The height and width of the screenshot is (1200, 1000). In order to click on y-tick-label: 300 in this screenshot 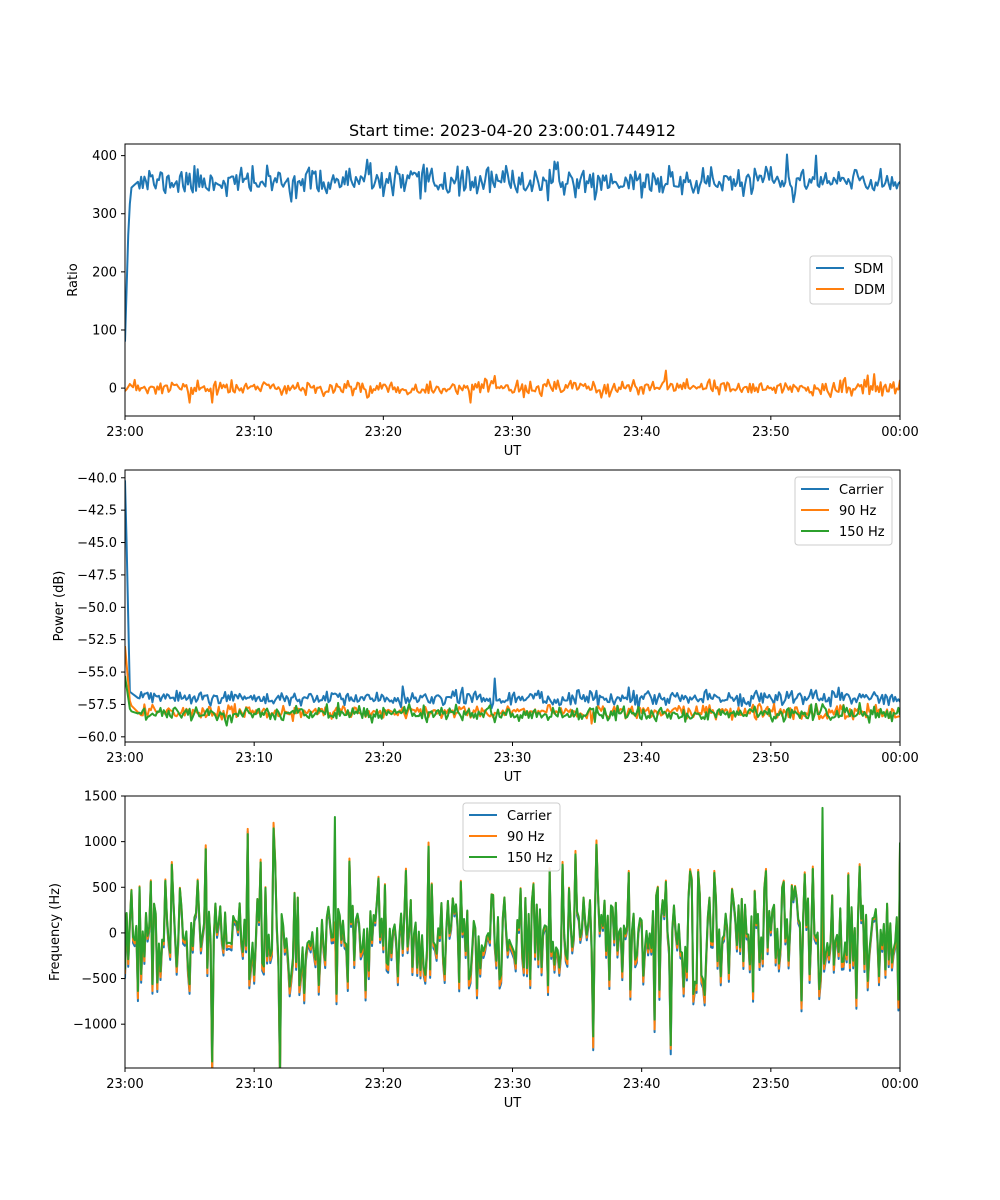, I will do `click(104, 214)`.